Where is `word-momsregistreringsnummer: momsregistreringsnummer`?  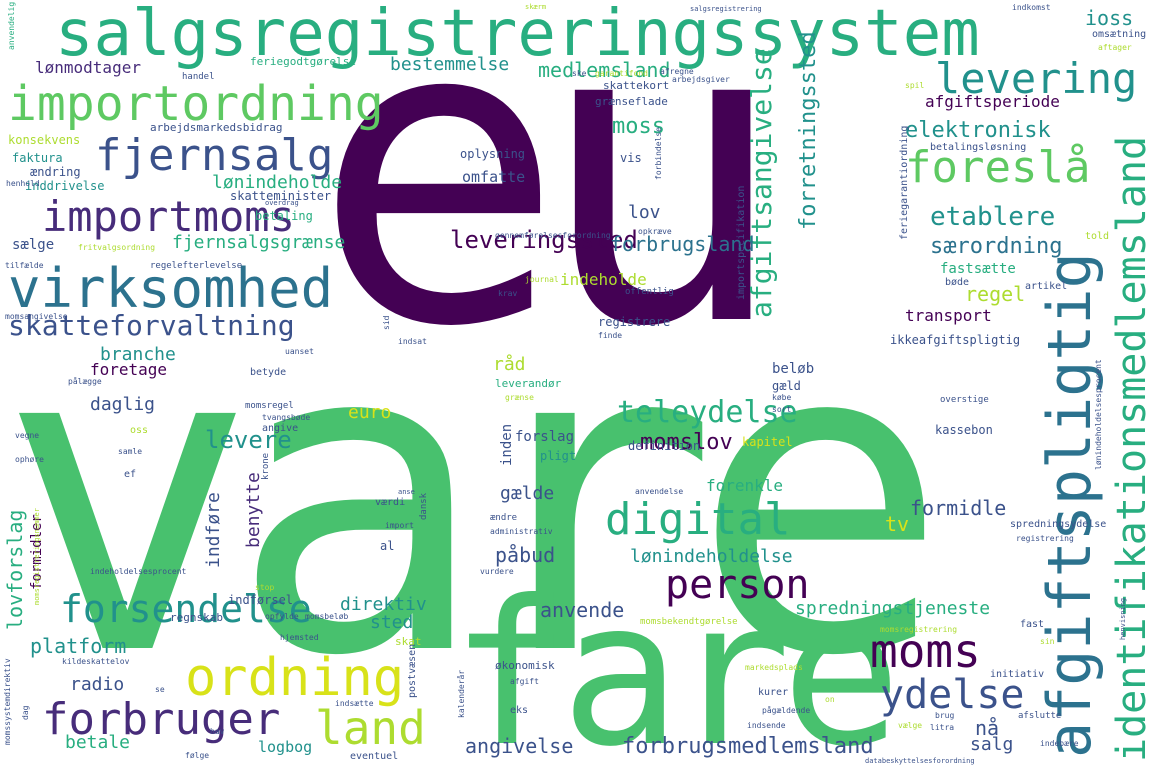
word-momsregistreringsnummer: momsregistreringsnummer is located at coordinates (37, 556).